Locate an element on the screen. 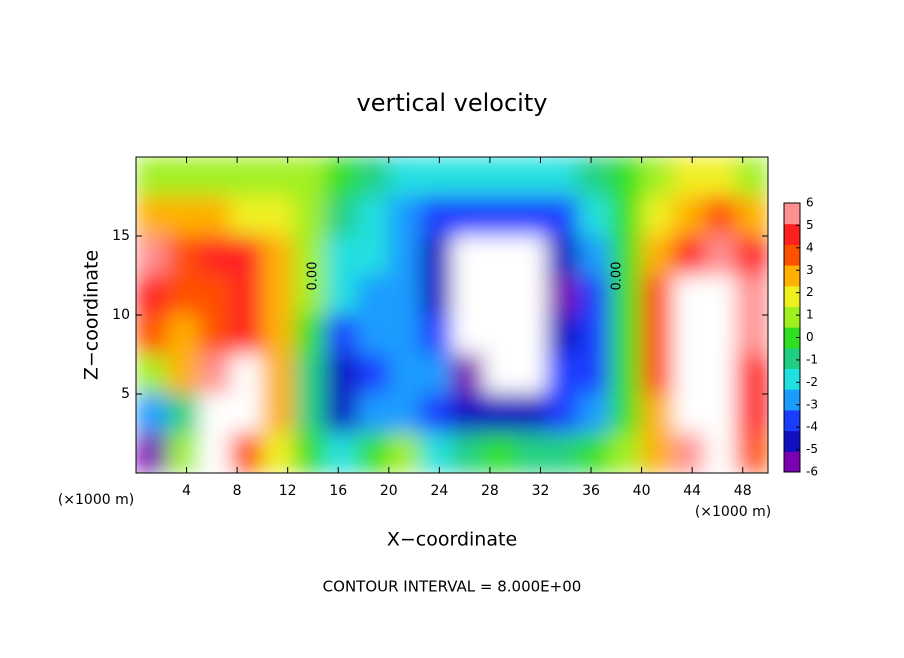 This screenshot has width=904, height=658. x-tick-label: 20 is located at coordinates (389, 491).